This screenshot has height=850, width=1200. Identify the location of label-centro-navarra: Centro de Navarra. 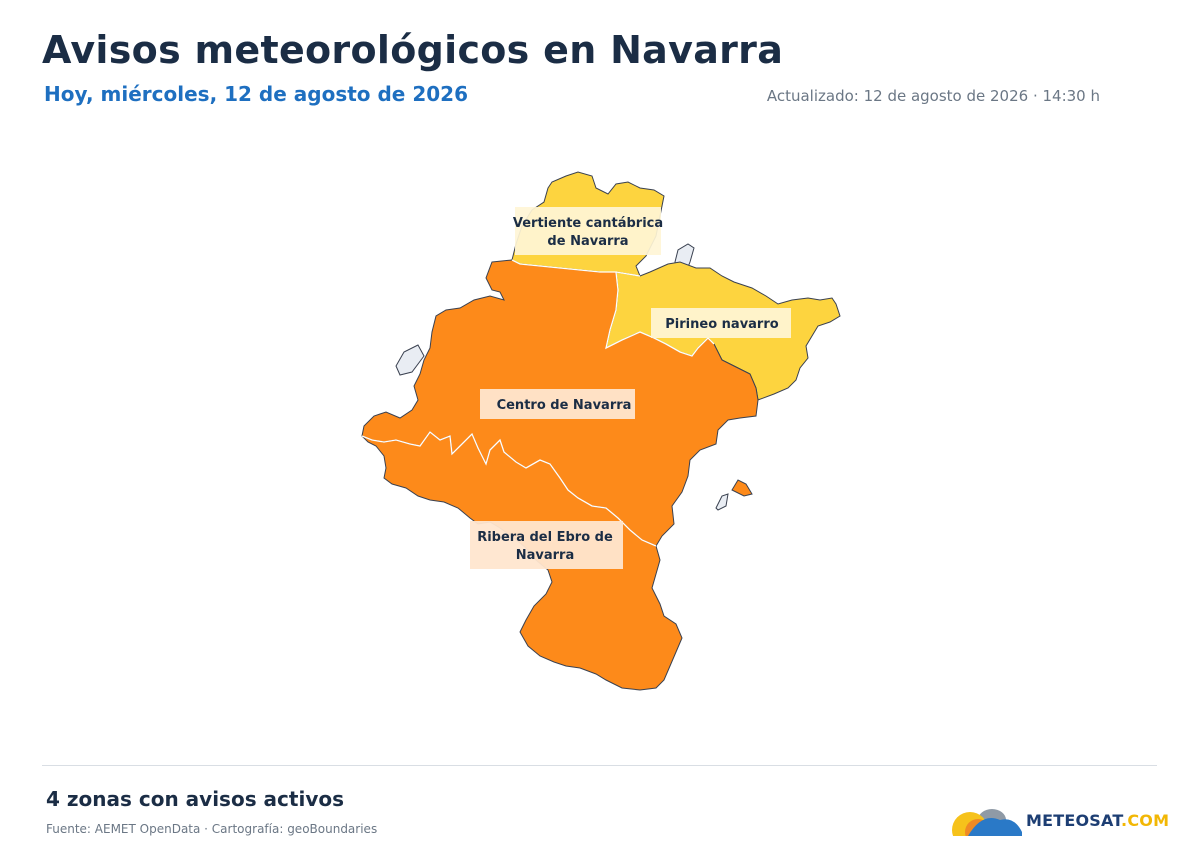
(557, 404).